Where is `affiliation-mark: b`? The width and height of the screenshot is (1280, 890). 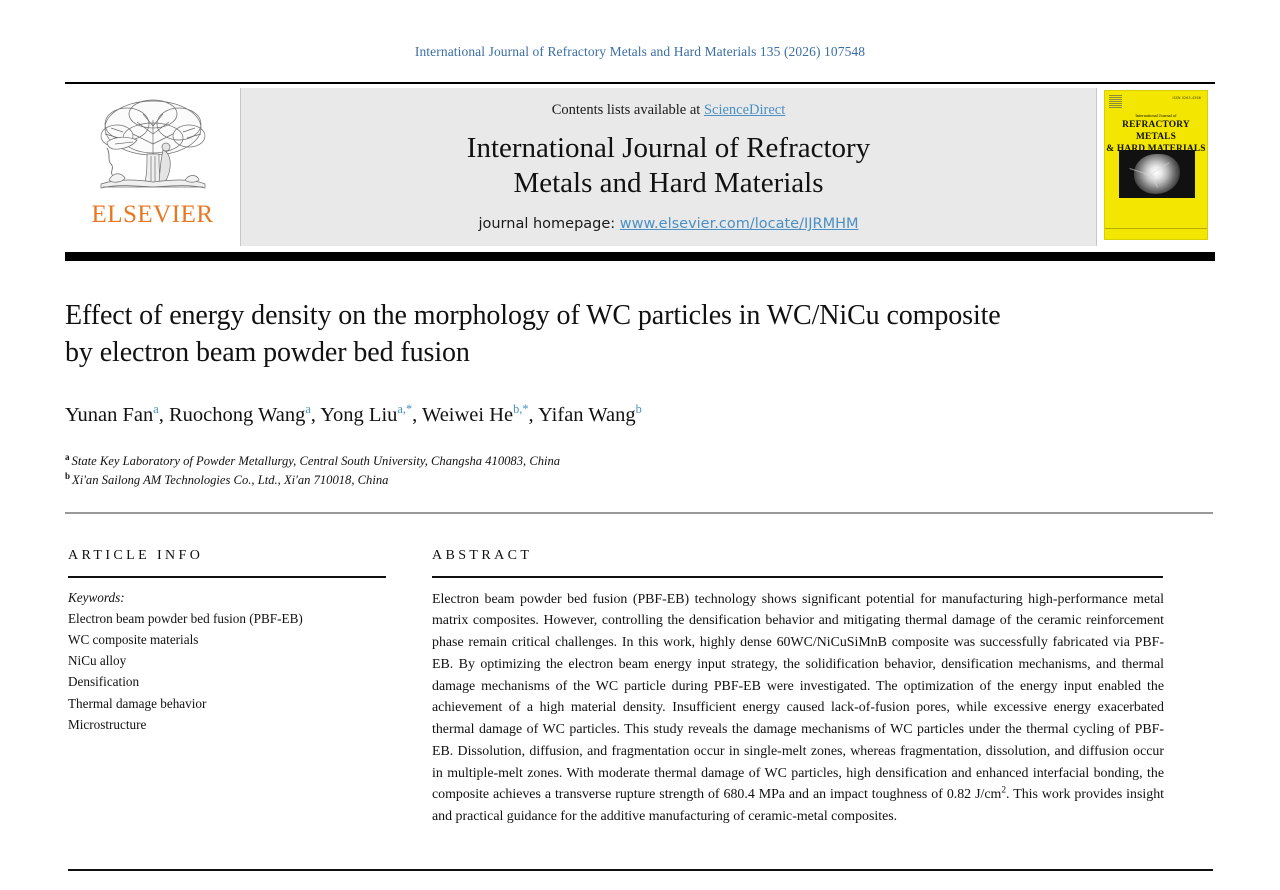 affiliation-mark: b is located at coordinates (68, 475).